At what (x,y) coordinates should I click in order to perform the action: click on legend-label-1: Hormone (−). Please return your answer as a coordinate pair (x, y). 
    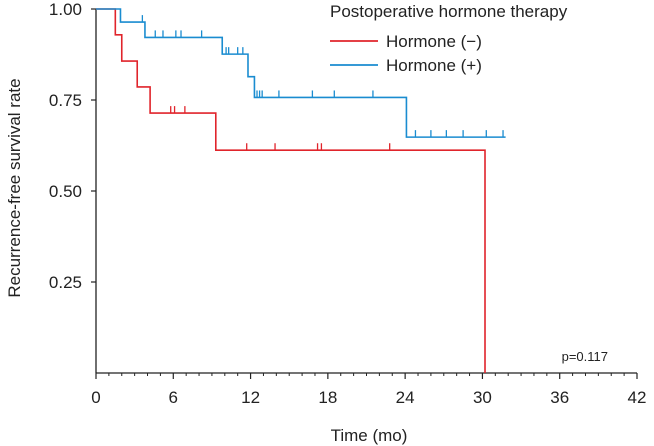
    Looking at the image, I should click on (434, 41).